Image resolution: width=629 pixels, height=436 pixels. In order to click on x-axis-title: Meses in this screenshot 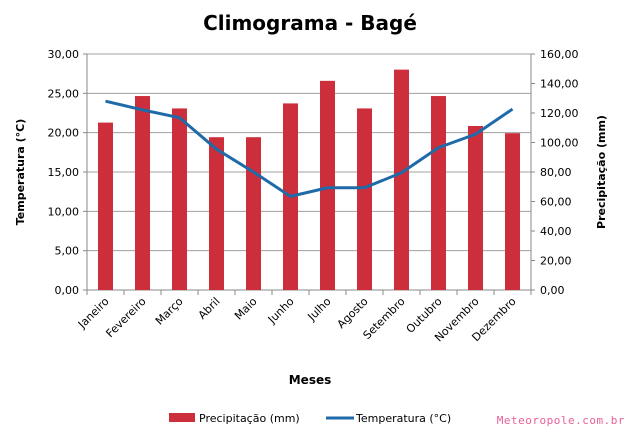, I will do `click(310, 380)`.